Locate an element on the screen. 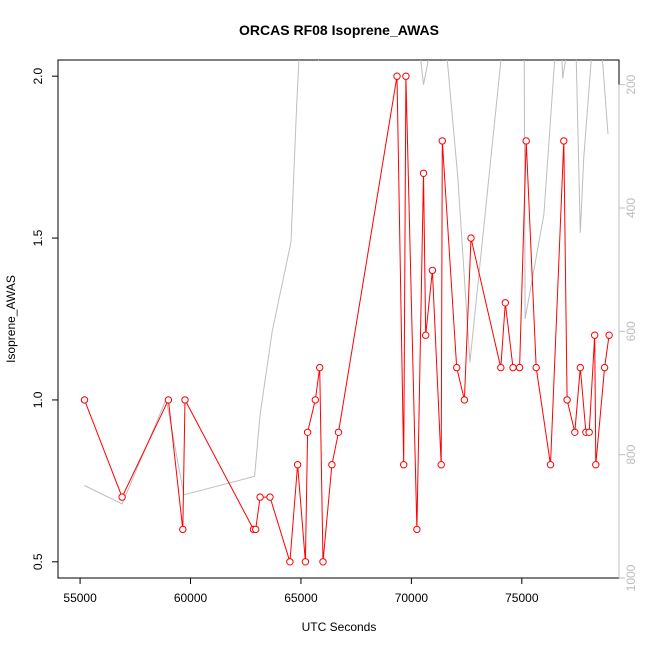 The image size is (650, 650). x-tick-label: 60000 is located at coordinates (191, 598).